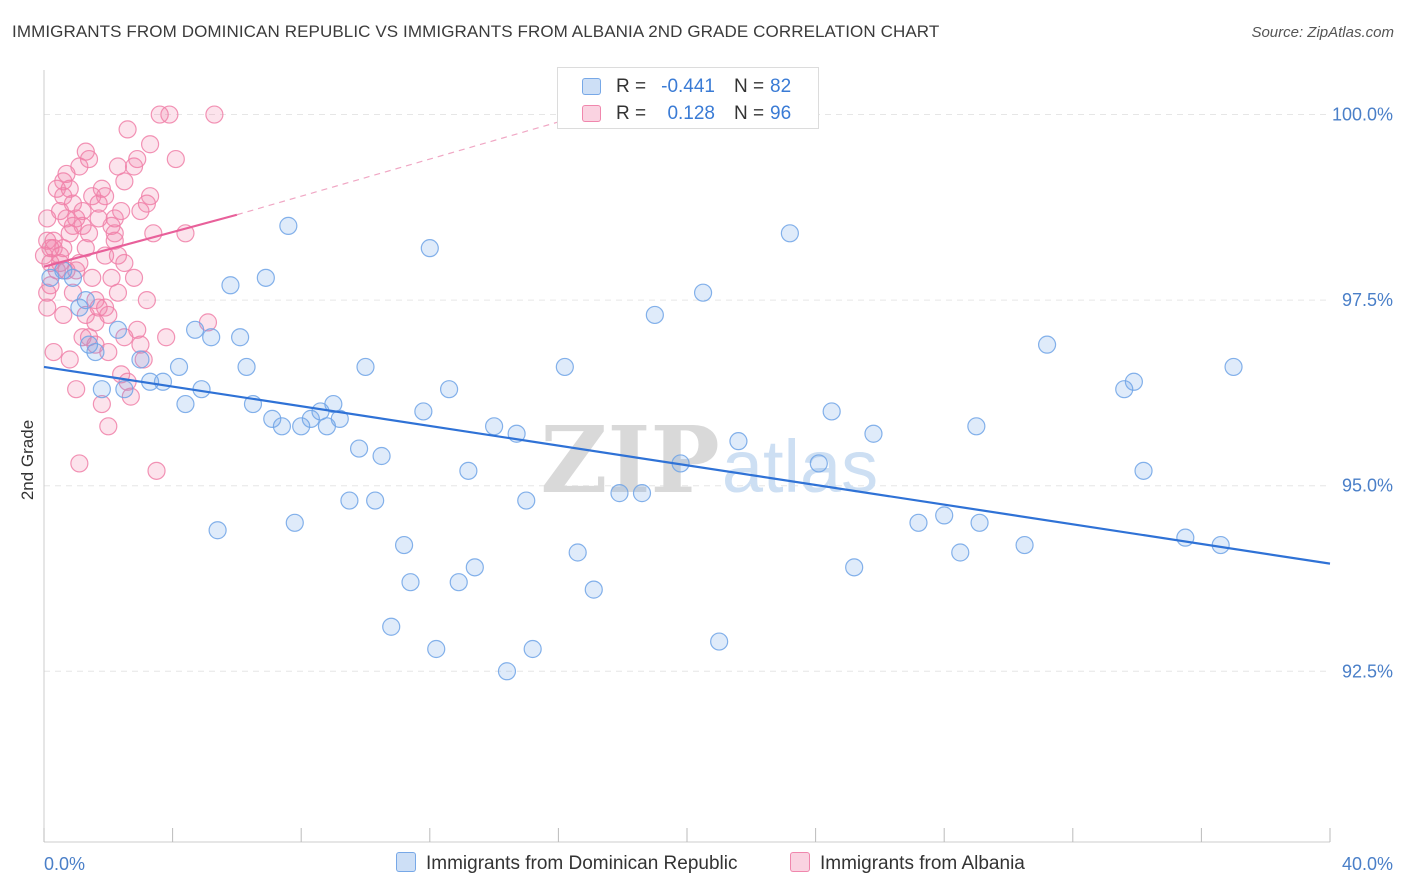 The image size is (1406, 892). I want to click on y-tick-label: 92.5%, so click(1367, 671).